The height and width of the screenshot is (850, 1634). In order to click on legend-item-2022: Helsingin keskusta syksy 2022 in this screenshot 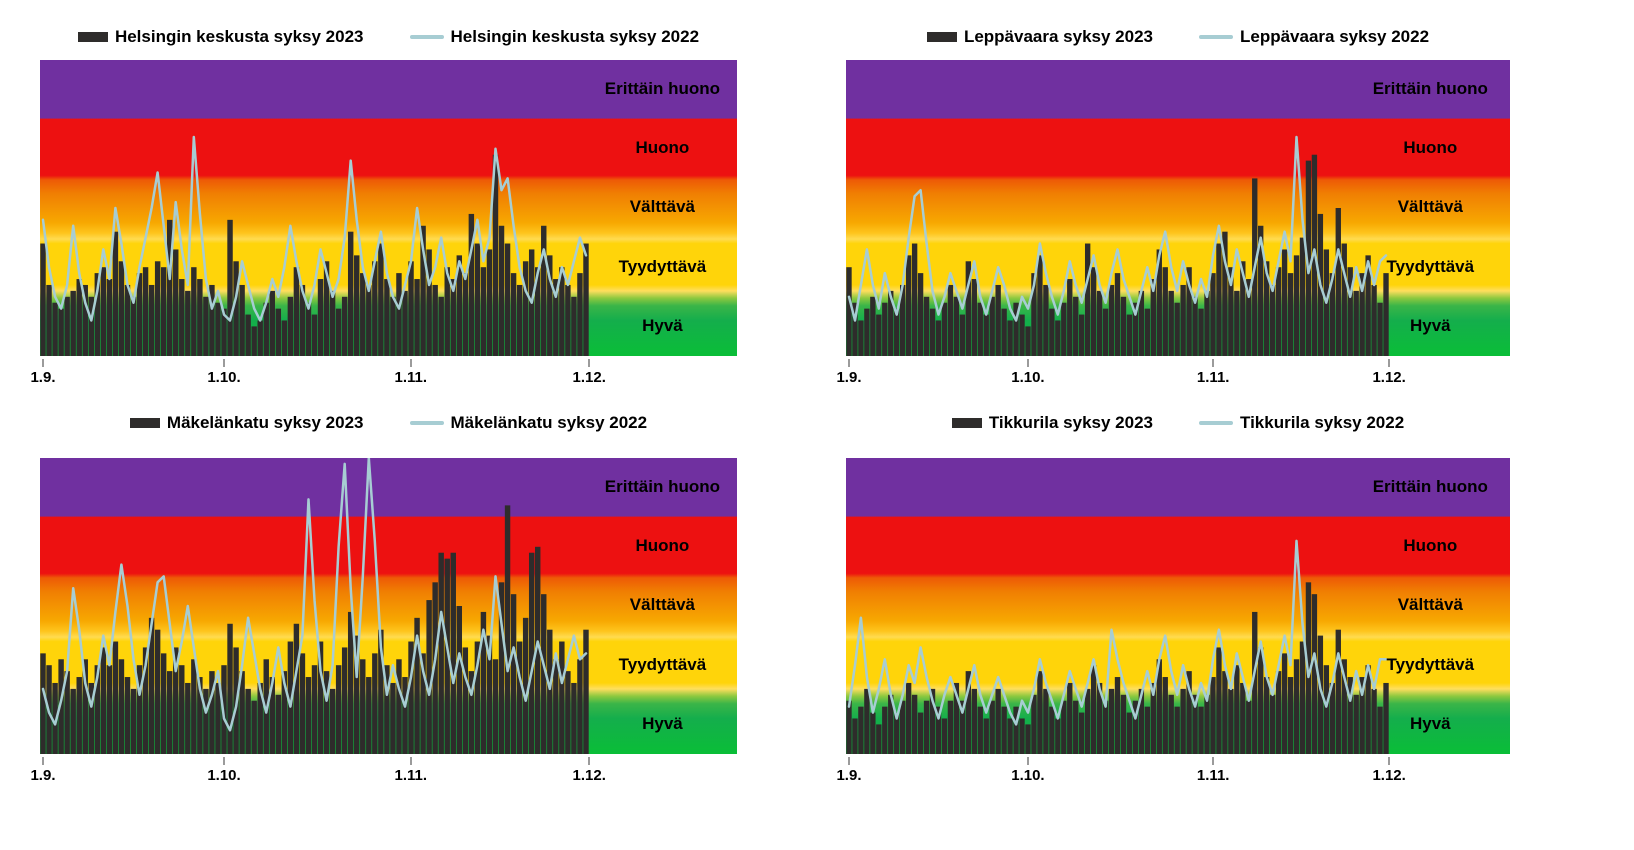, I will do `click(554, 37)`.